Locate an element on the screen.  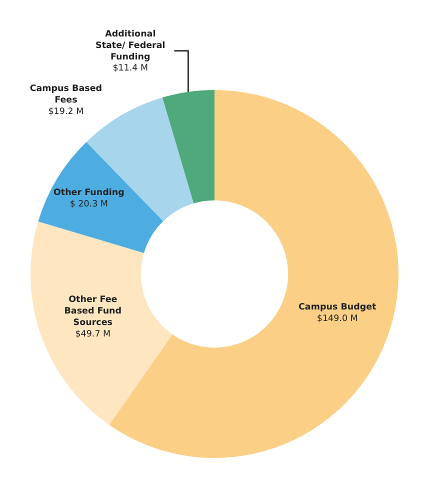
slice-label: Additional State/ Federal Funding is located at coordinates (131, 46).